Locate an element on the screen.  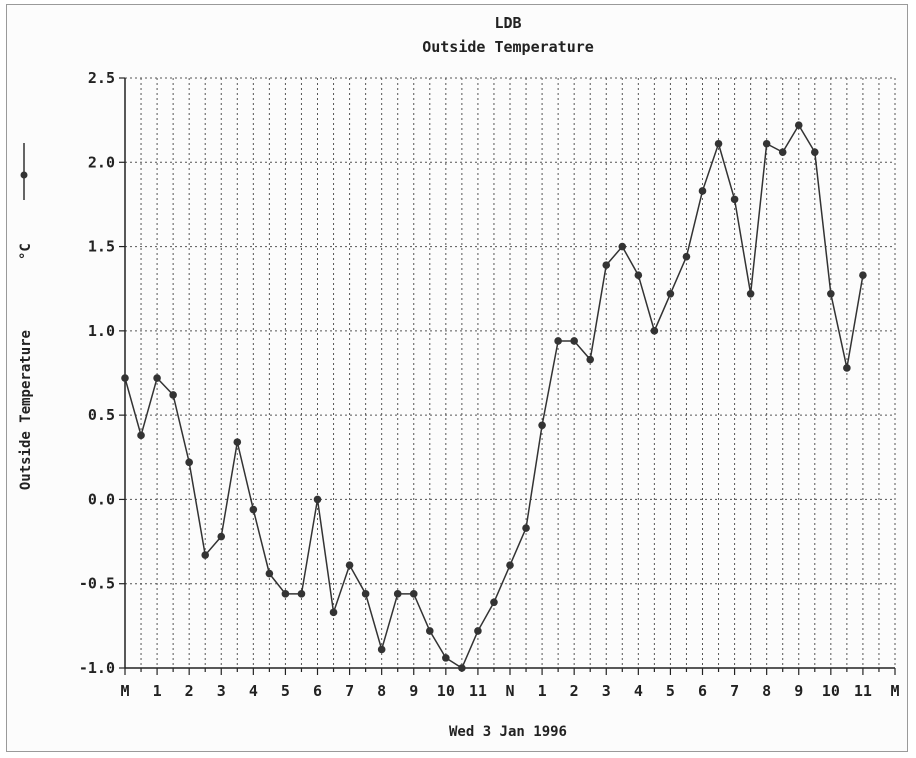
y-tick-label: 2.5 is located at coordinates (101, 78).